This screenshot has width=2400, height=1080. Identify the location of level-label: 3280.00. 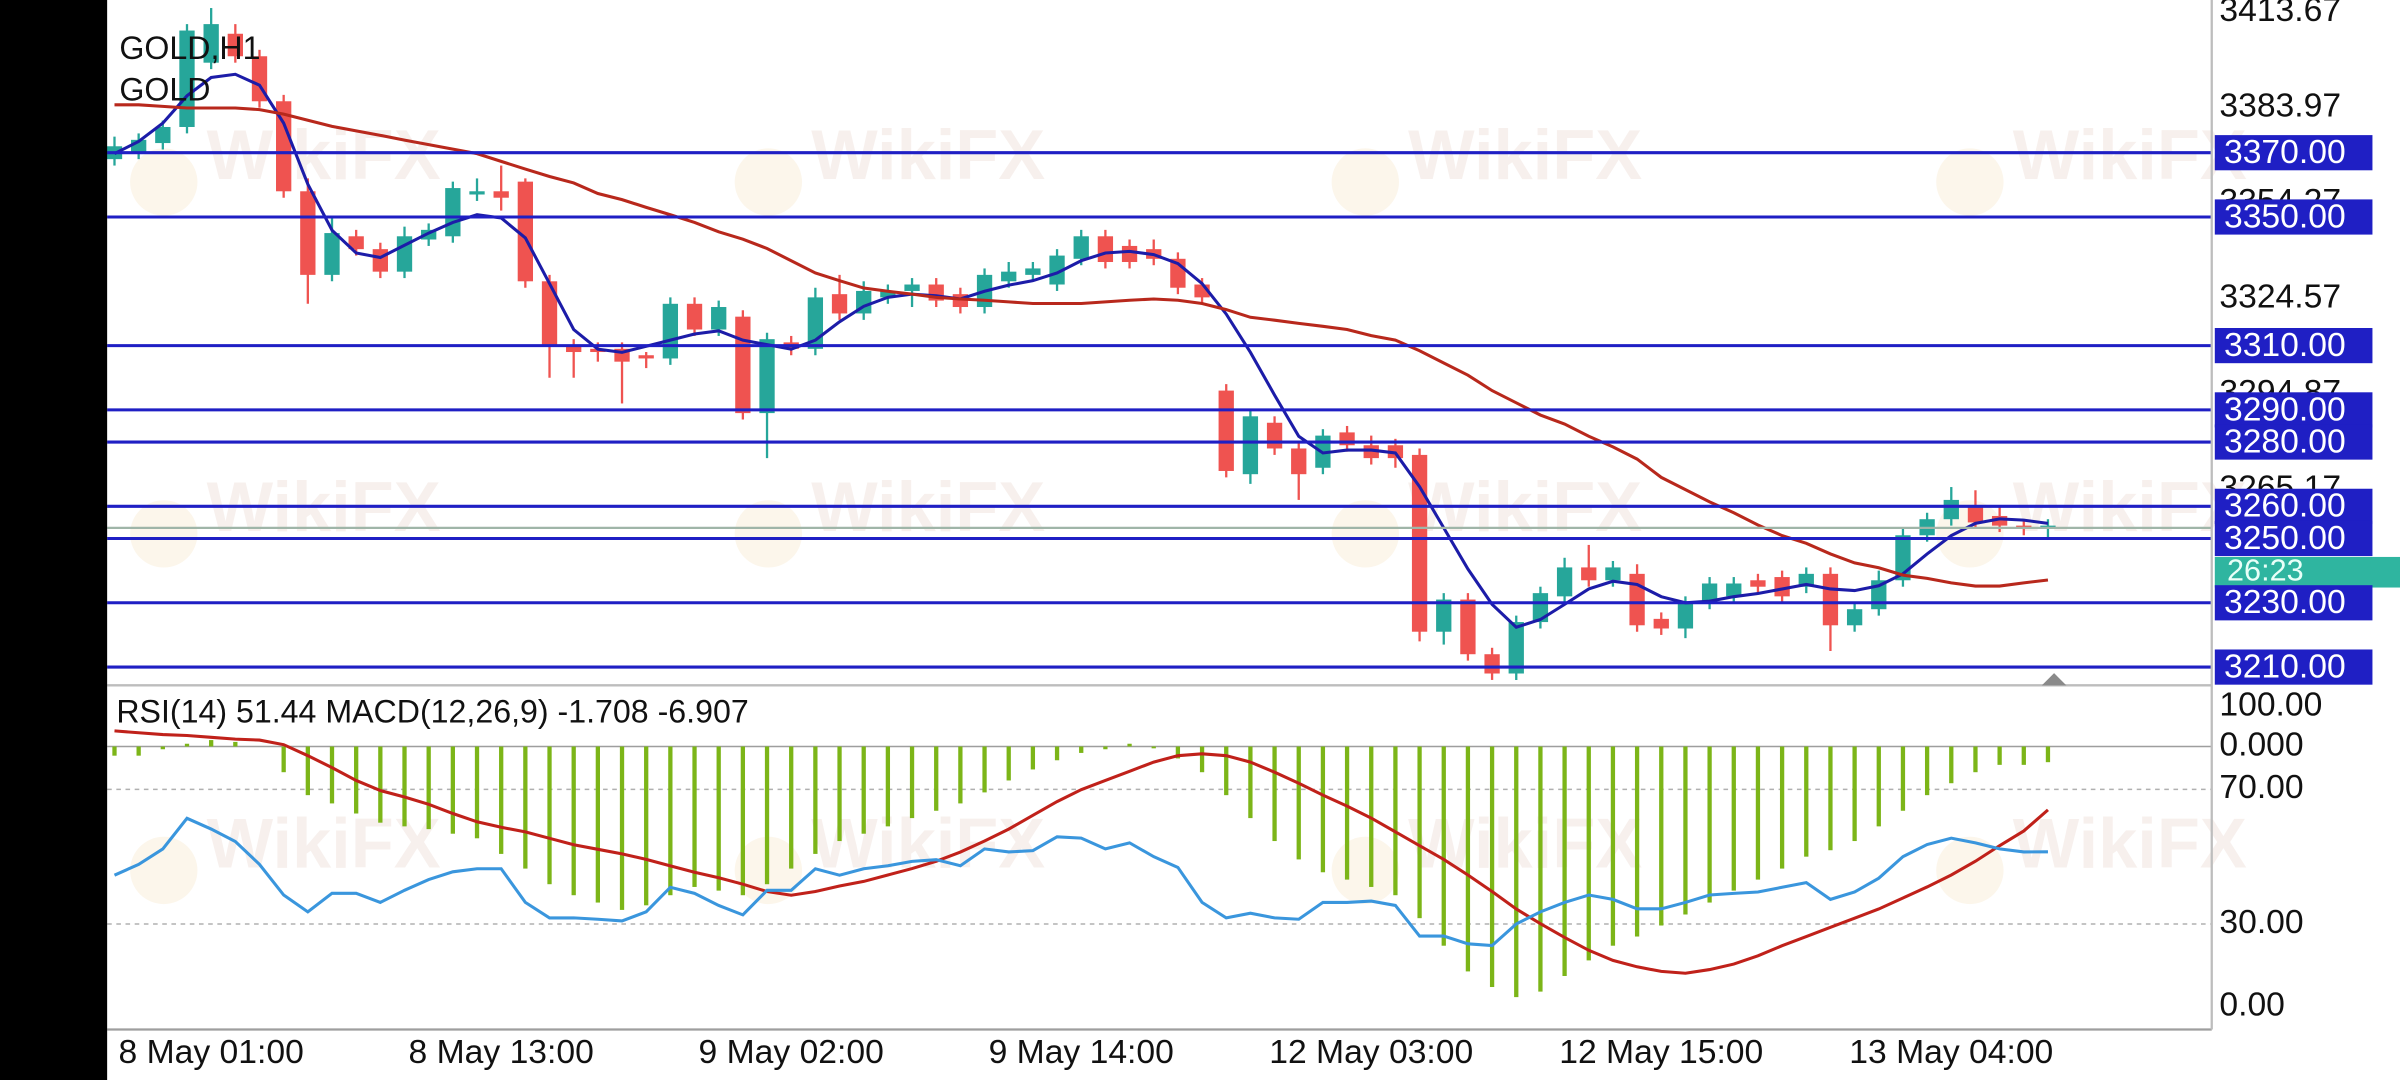
(2285, 441).